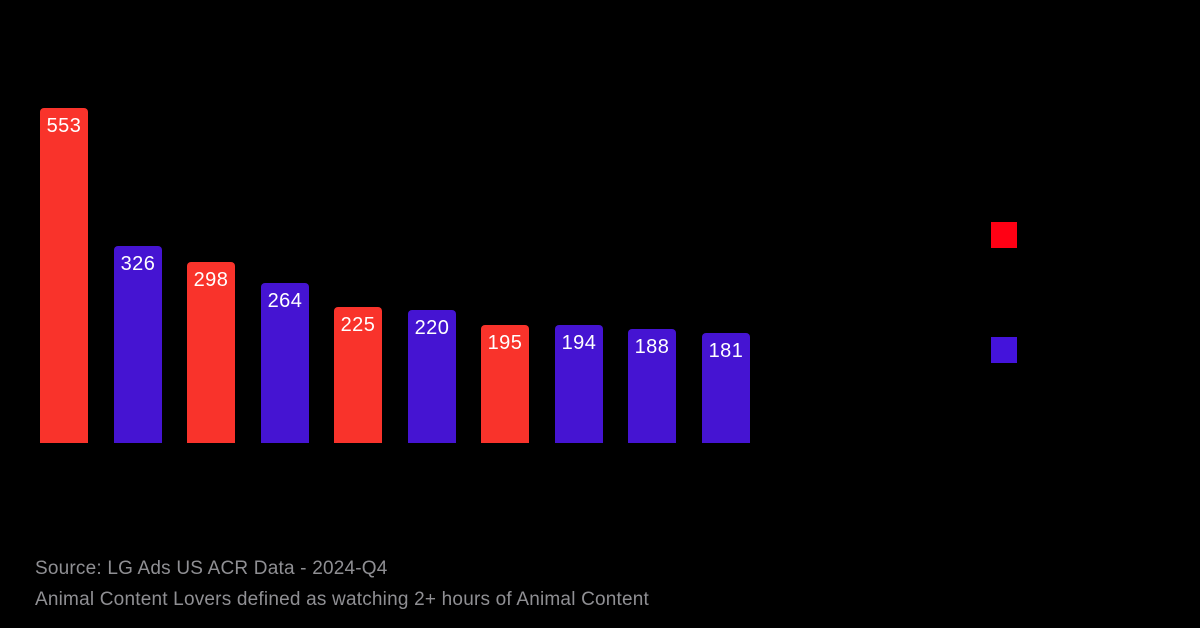 This screenshot has height=628, width=1200. I want to click on bar-value-label: 264, so click(285, 301).